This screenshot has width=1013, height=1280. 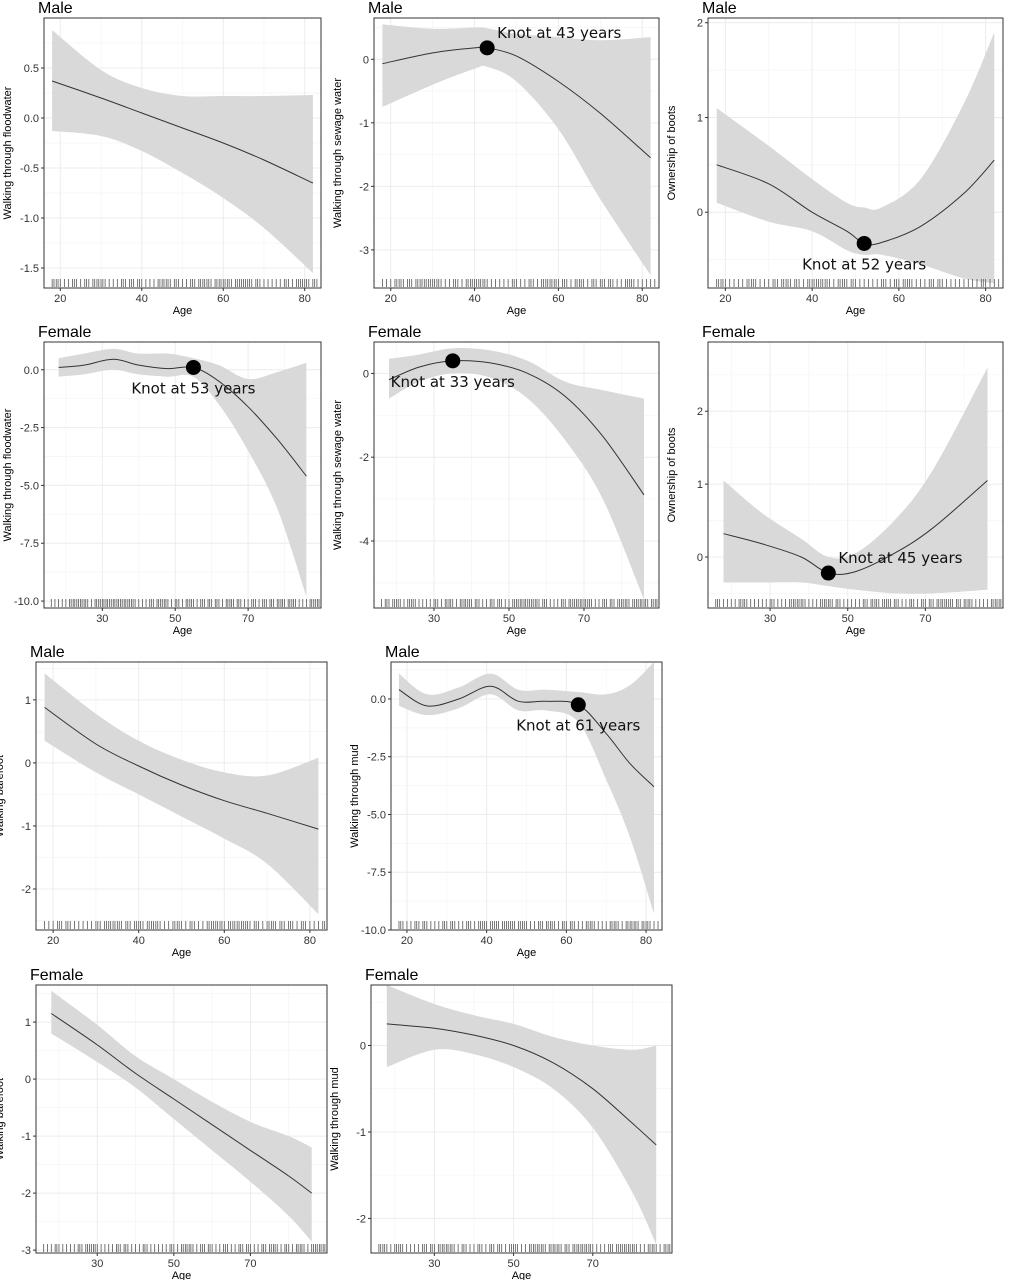 What do you see at coordinates (700, 412) in the screenshot?
I see `y-tick-label: 2` at bounding box center [700, 412].